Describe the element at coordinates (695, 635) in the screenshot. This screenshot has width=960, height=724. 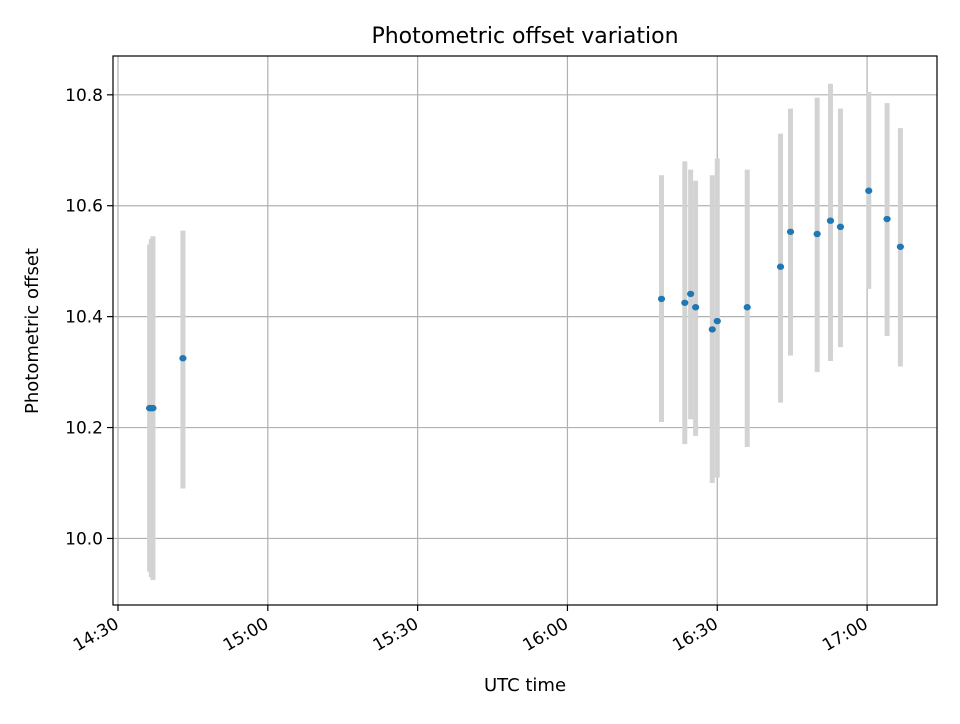
I see `x-tick-label: 16:30` at that location.